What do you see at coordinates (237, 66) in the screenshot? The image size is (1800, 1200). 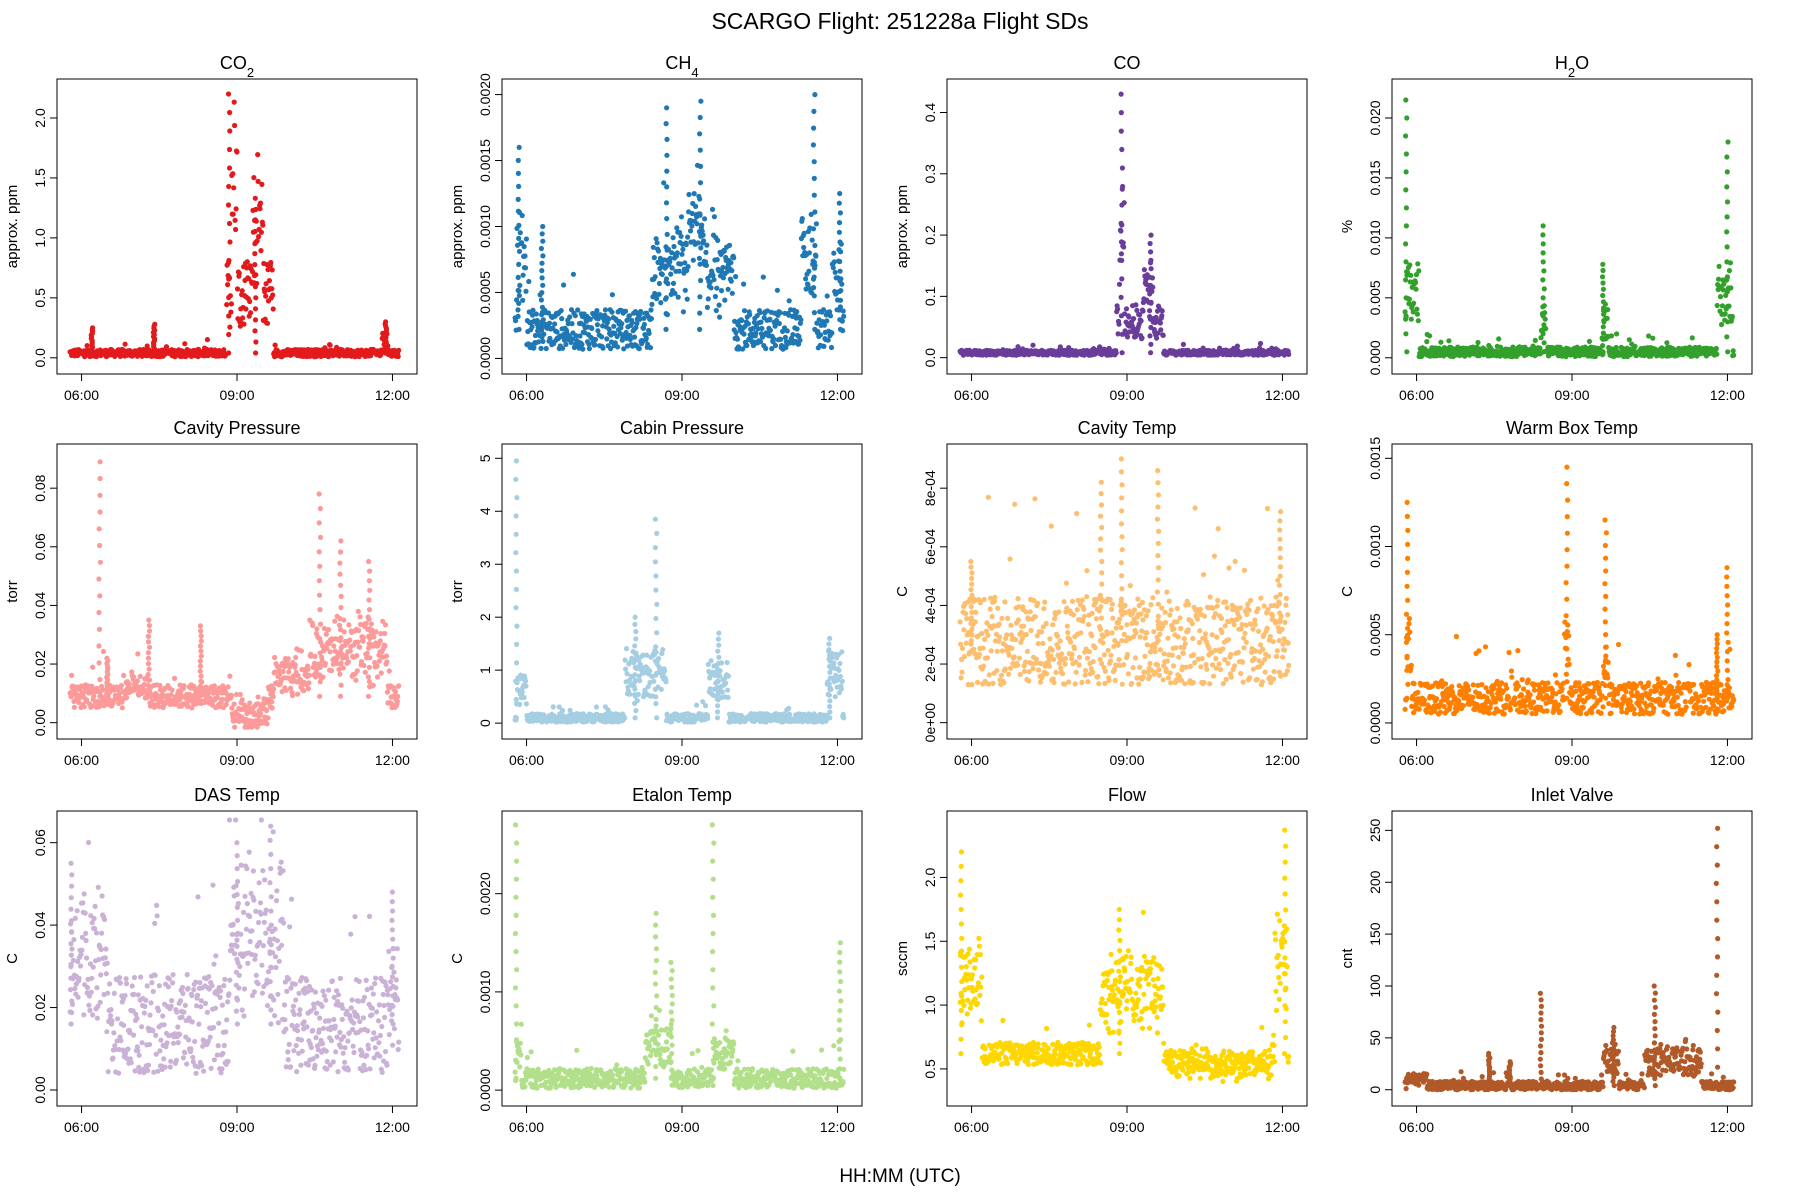 I see `panel-title: CO2` at bounding box center [237, 66].